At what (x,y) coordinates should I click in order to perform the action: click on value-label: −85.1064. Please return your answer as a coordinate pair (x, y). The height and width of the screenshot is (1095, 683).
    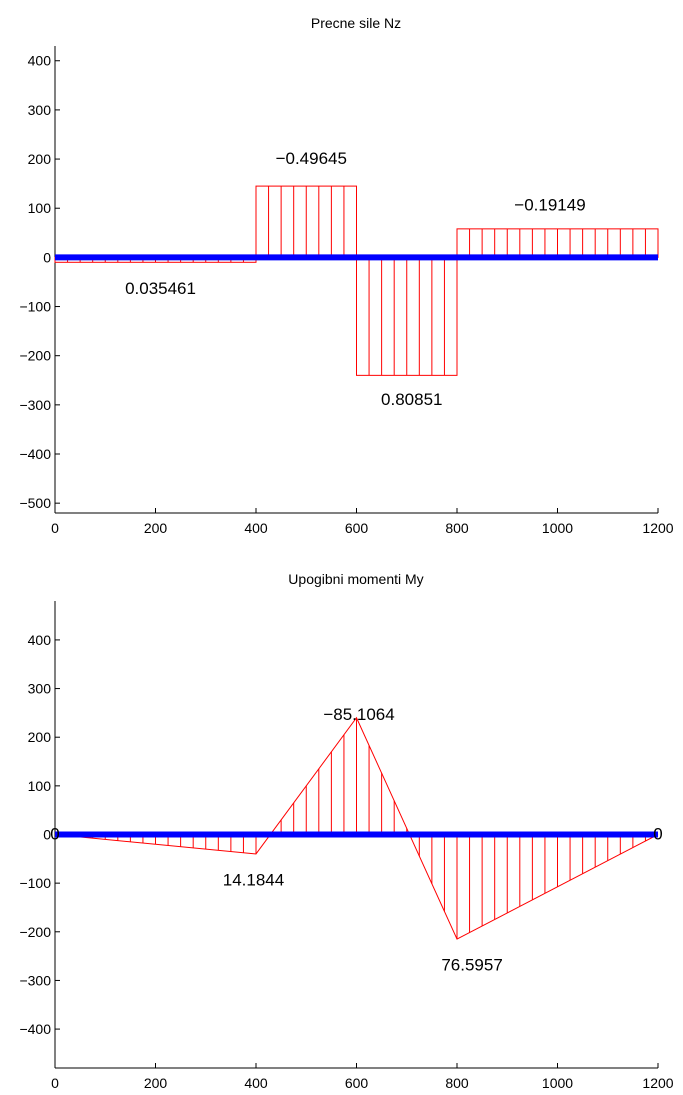
    Looking at the image, I should click on (358, 714).